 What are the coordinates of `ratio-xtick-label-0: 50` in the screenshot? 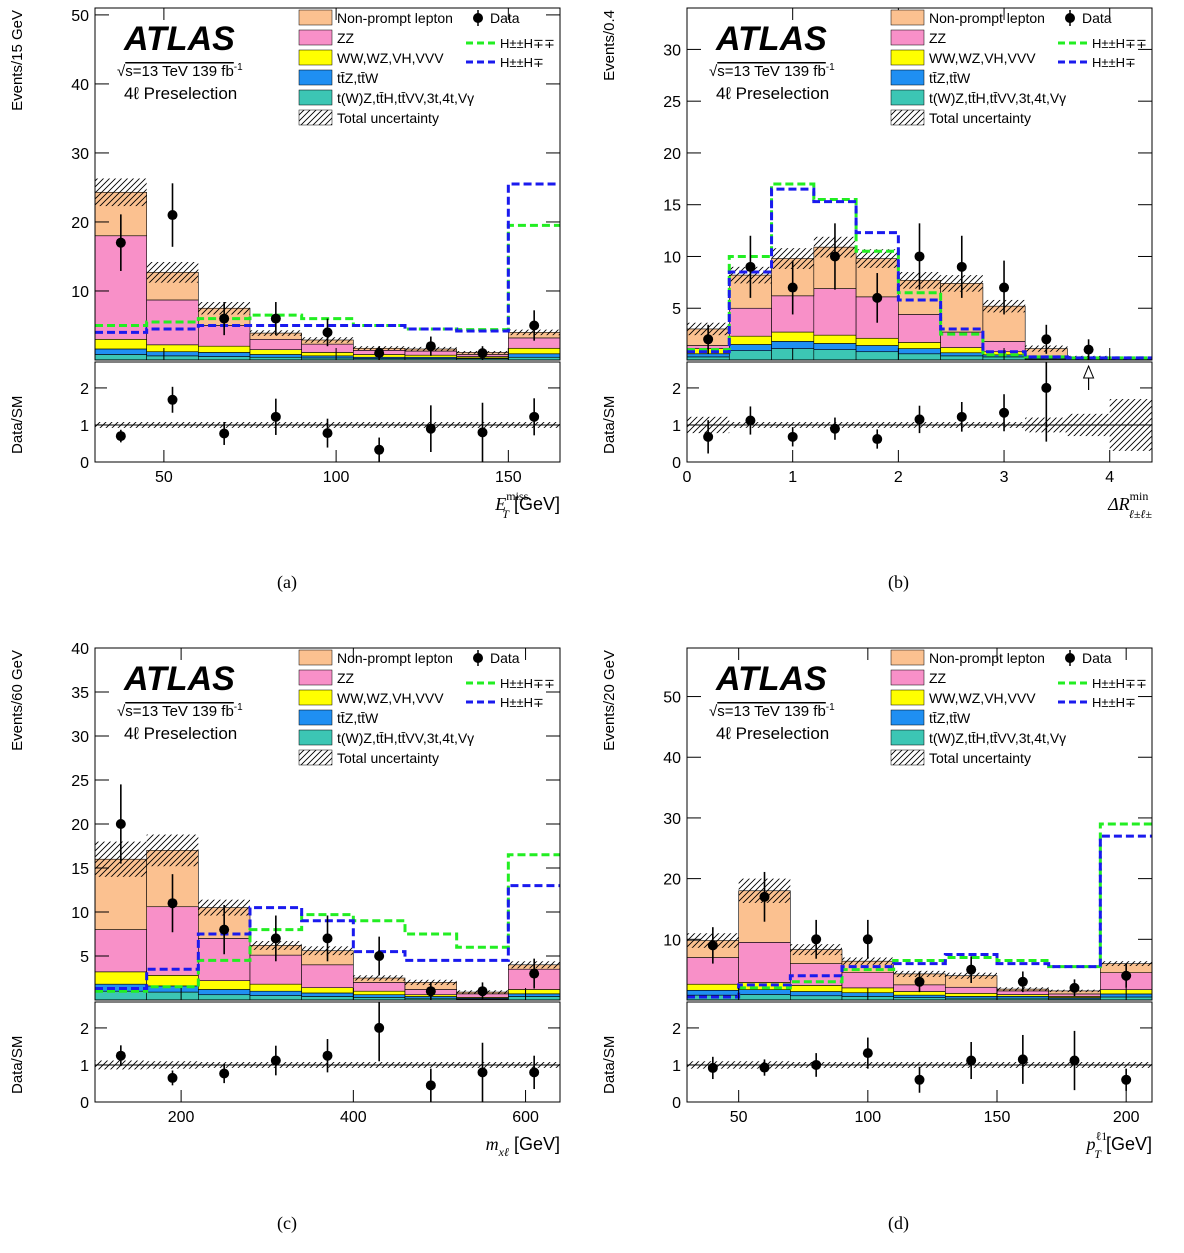 It's located at (164, 477).